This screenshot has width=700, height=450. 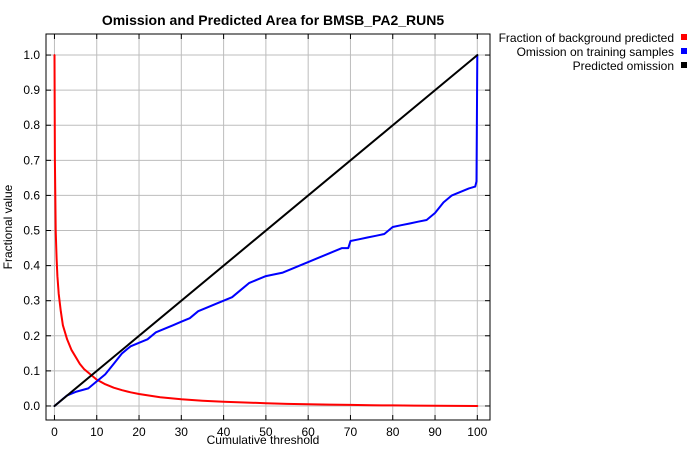 I want to click on y-tick-label: 0.2, so click(x=31, y=336).